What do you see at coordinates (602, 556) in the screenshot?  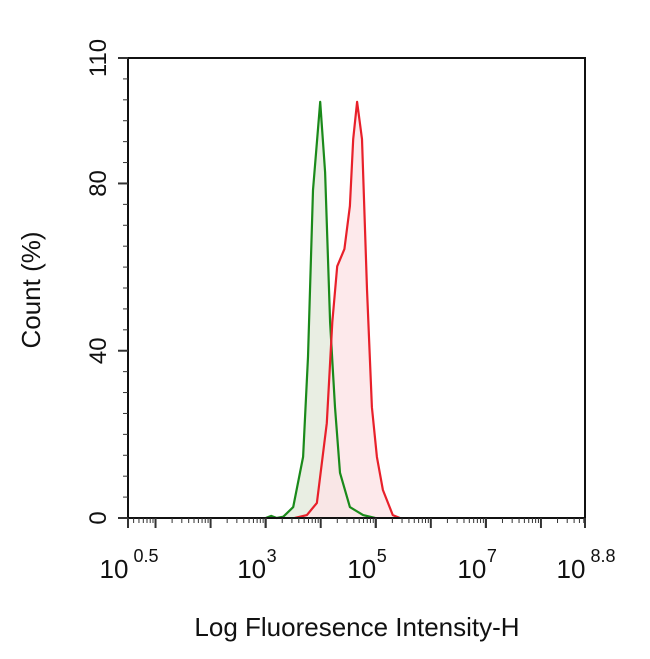 I see `x-tick-exponent: 8.8` at bounding box center [602, 556].